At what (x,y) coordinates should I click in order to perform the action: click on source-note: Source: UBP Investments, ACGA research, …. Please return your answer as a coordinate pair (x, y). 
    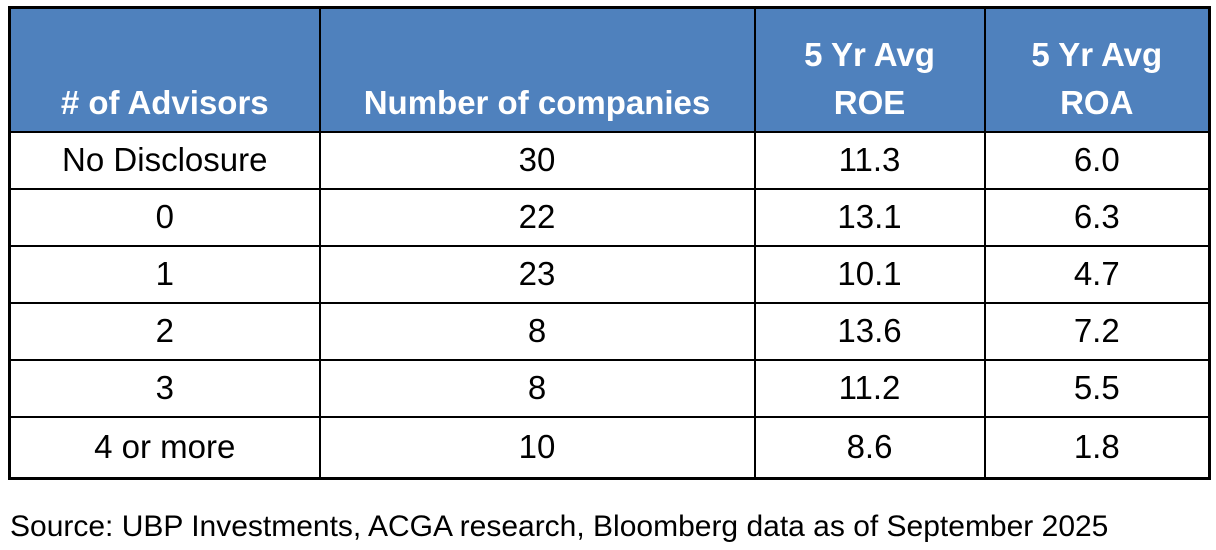
    Looking at the image, I should click on (559, 526).